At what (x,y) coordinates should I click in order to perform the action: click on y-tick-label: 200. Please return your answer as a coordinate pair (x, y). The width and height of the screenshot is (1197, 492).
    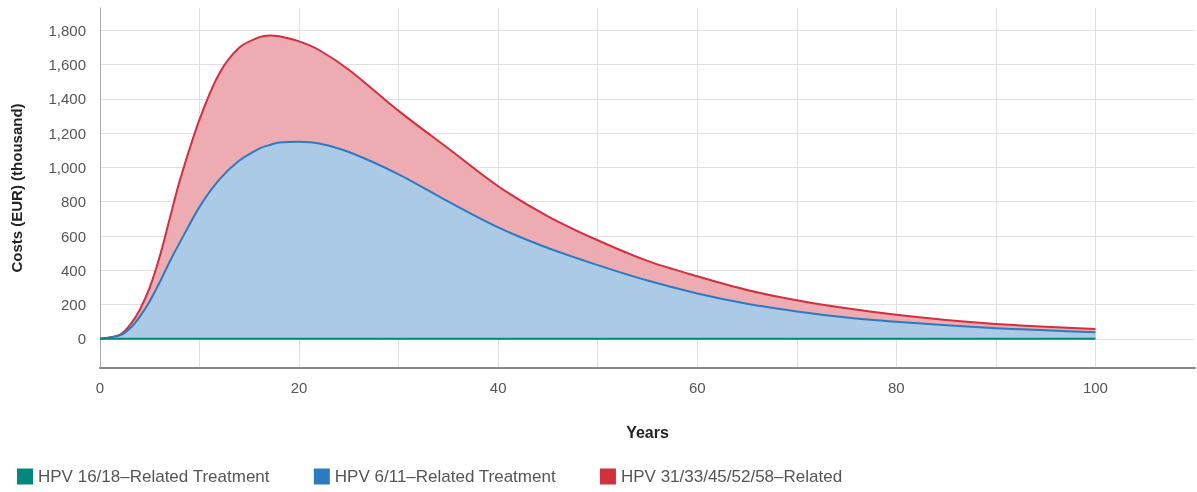
    Looking at the image, I should click on (73, 305).